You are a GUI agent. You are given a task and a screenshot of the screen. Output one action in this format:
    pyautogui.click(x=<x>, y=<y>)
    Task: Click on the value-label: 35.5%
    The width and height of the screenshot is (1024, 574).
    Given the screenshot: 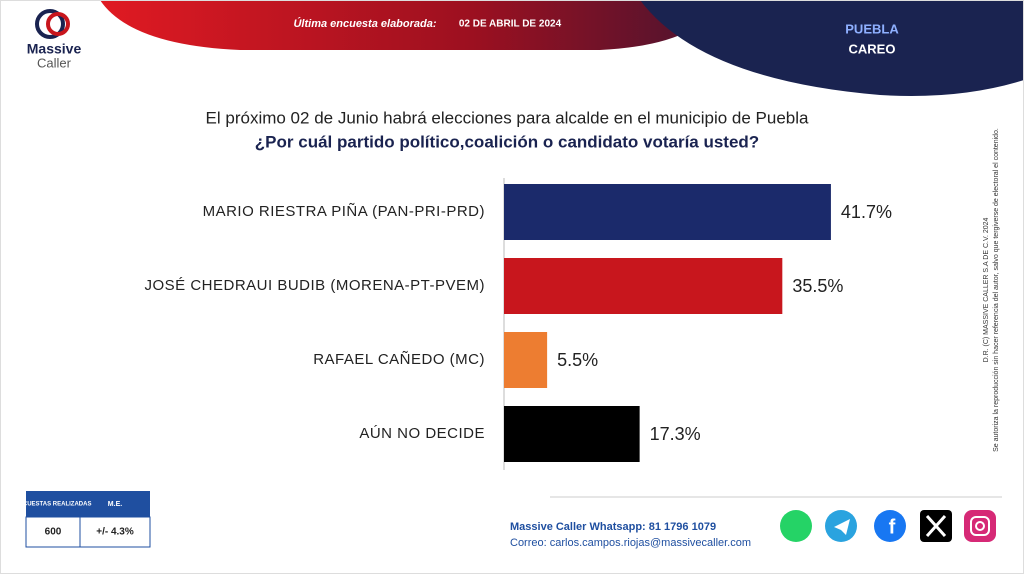 What is the action you would take?
    pyautogui.click(x=817, y=286)
    